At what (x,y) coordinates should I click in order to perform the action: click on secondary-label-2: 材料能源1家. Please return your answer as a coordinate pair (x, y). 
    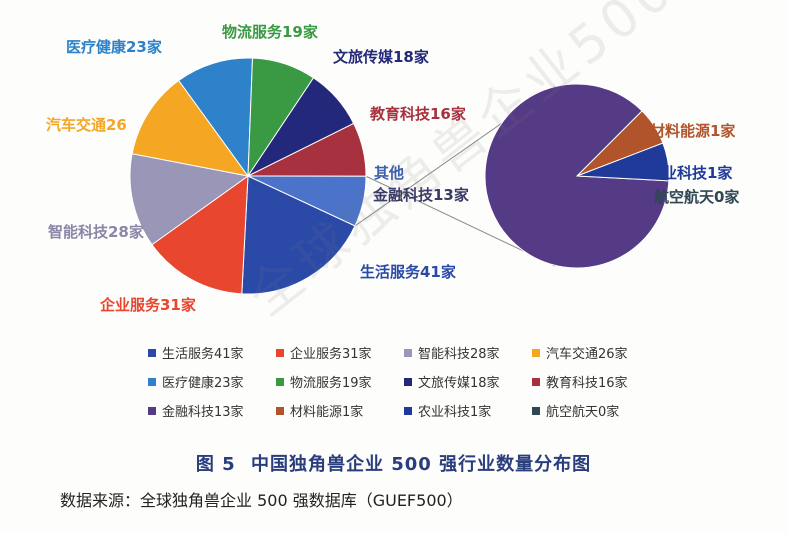
    Looking at the image, I should click on (692, 131).